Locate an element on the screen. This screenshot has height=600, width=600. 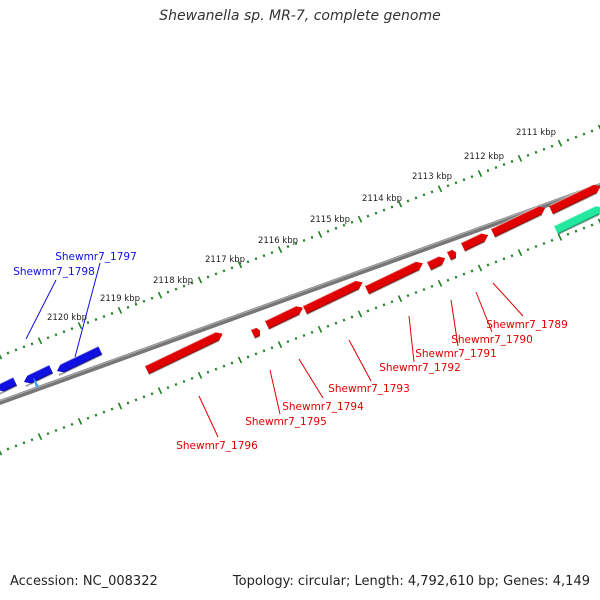
forward-gene-label: Shewmr7_1793 is located at coordinates (369, 389).